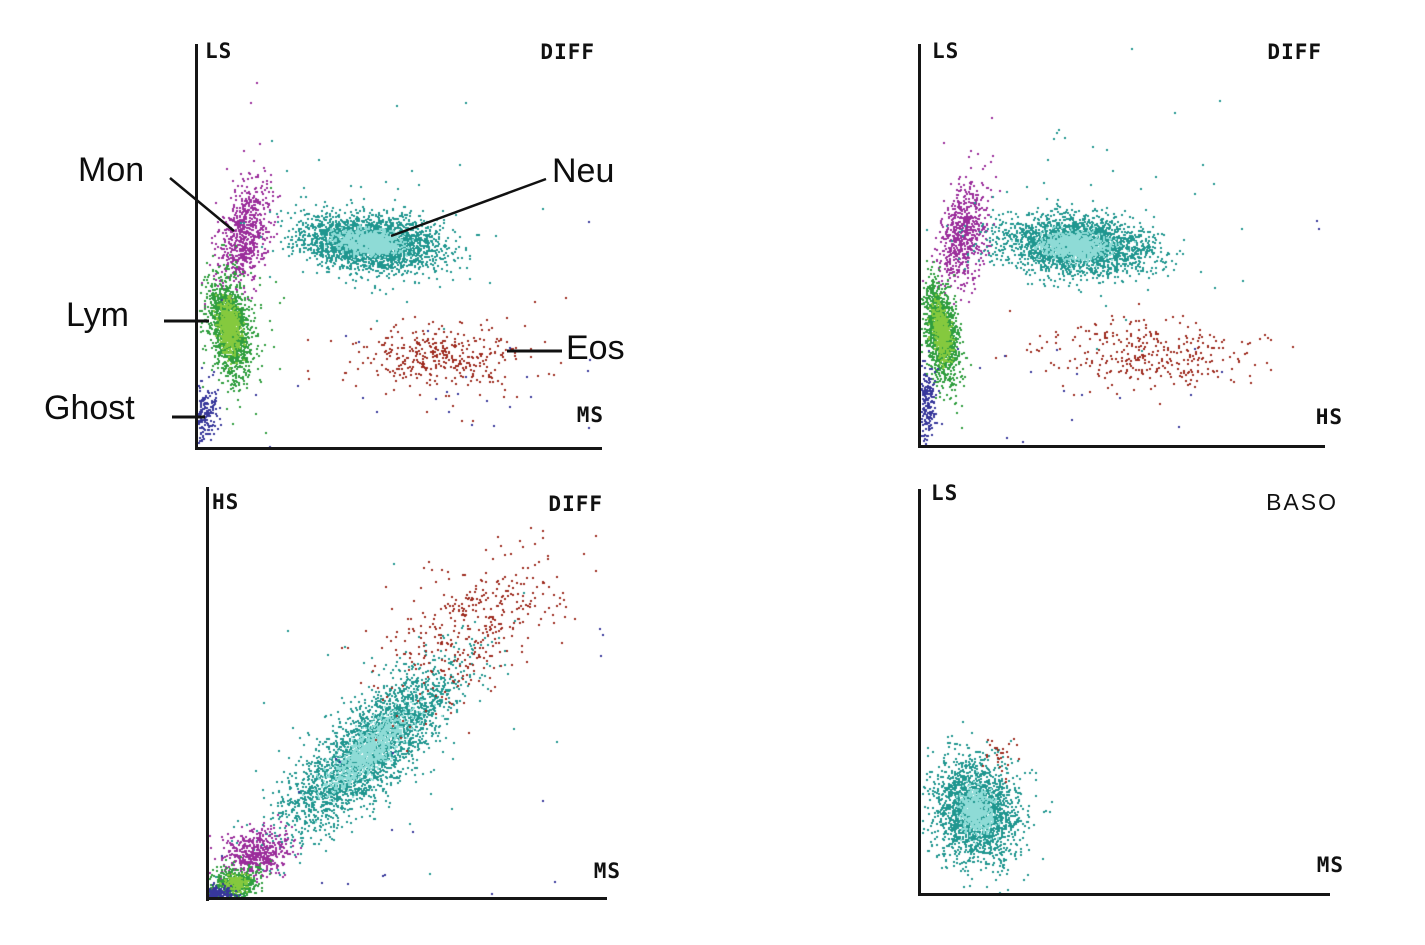 This screenshot has width=1425, height=945. I want to click on plot3-x-axis-label: MS, so click(607, 871).